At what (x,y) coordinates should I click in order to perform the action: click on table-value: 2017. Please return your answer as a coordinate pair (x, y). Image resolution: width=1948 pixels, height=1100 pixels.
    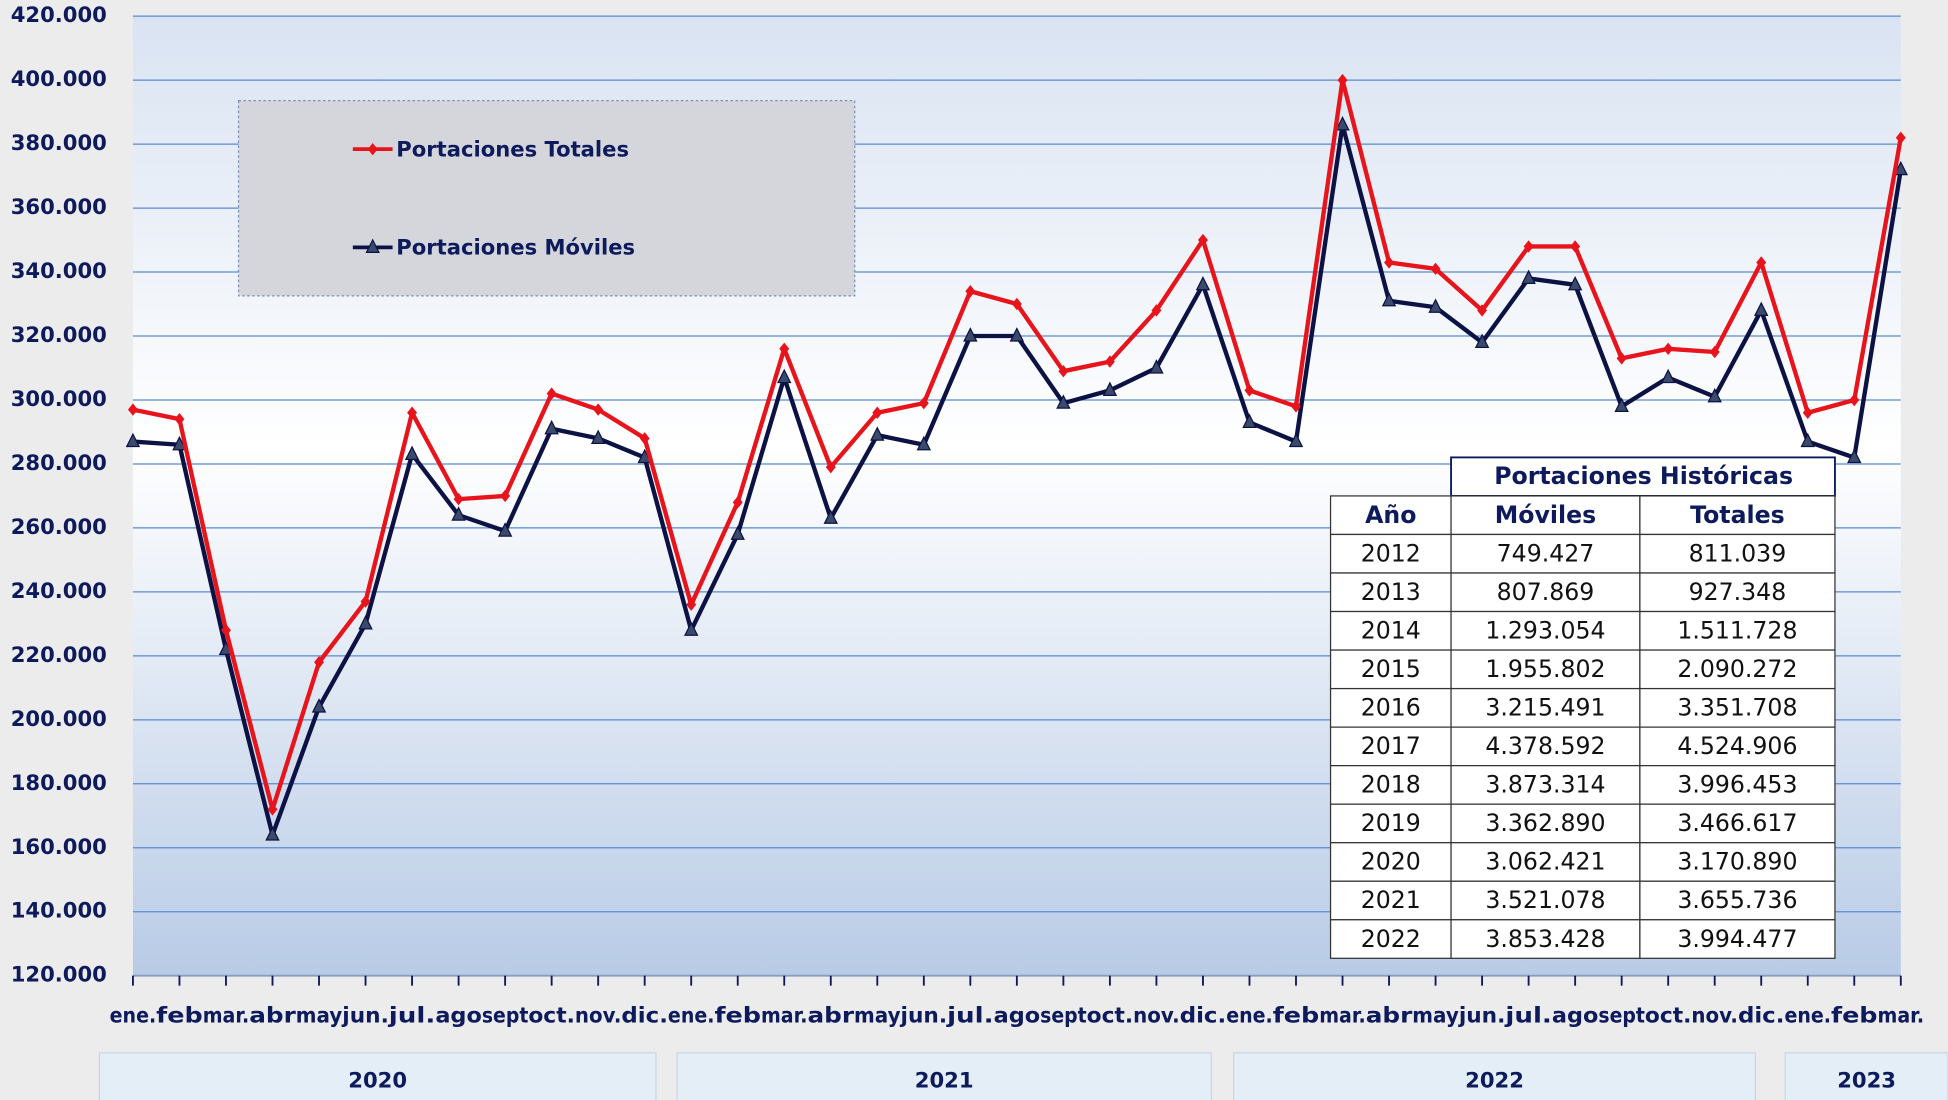
    Looking at the image, I should click on (1391, 746).